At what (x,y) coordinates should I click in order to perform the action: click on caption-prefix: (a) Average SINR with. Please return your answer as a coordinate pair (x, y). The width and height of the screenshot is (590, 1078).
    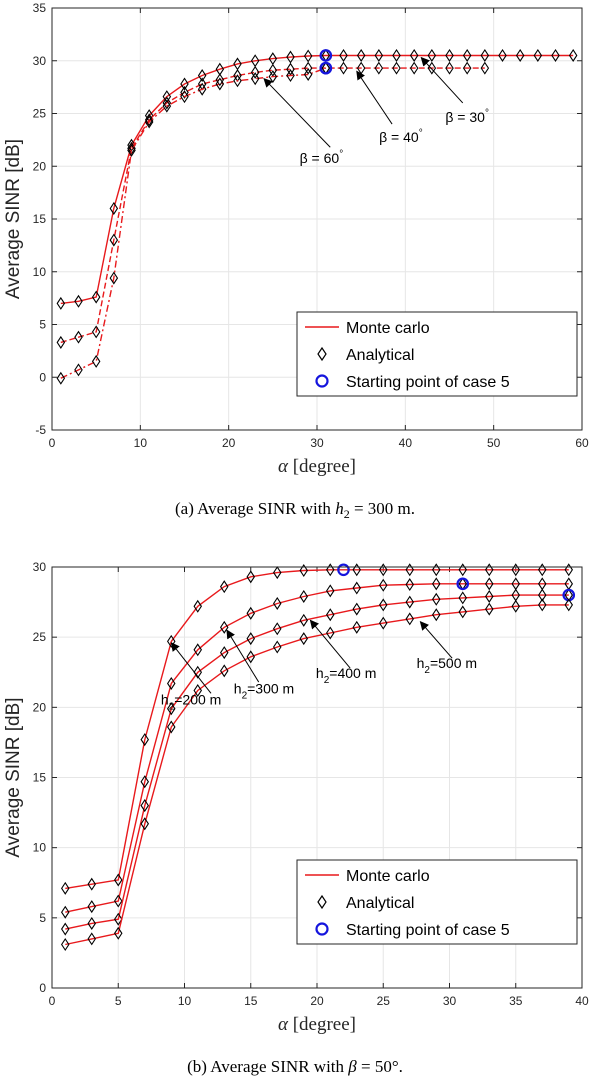
    Looking at the image, I should click on (255, 508).